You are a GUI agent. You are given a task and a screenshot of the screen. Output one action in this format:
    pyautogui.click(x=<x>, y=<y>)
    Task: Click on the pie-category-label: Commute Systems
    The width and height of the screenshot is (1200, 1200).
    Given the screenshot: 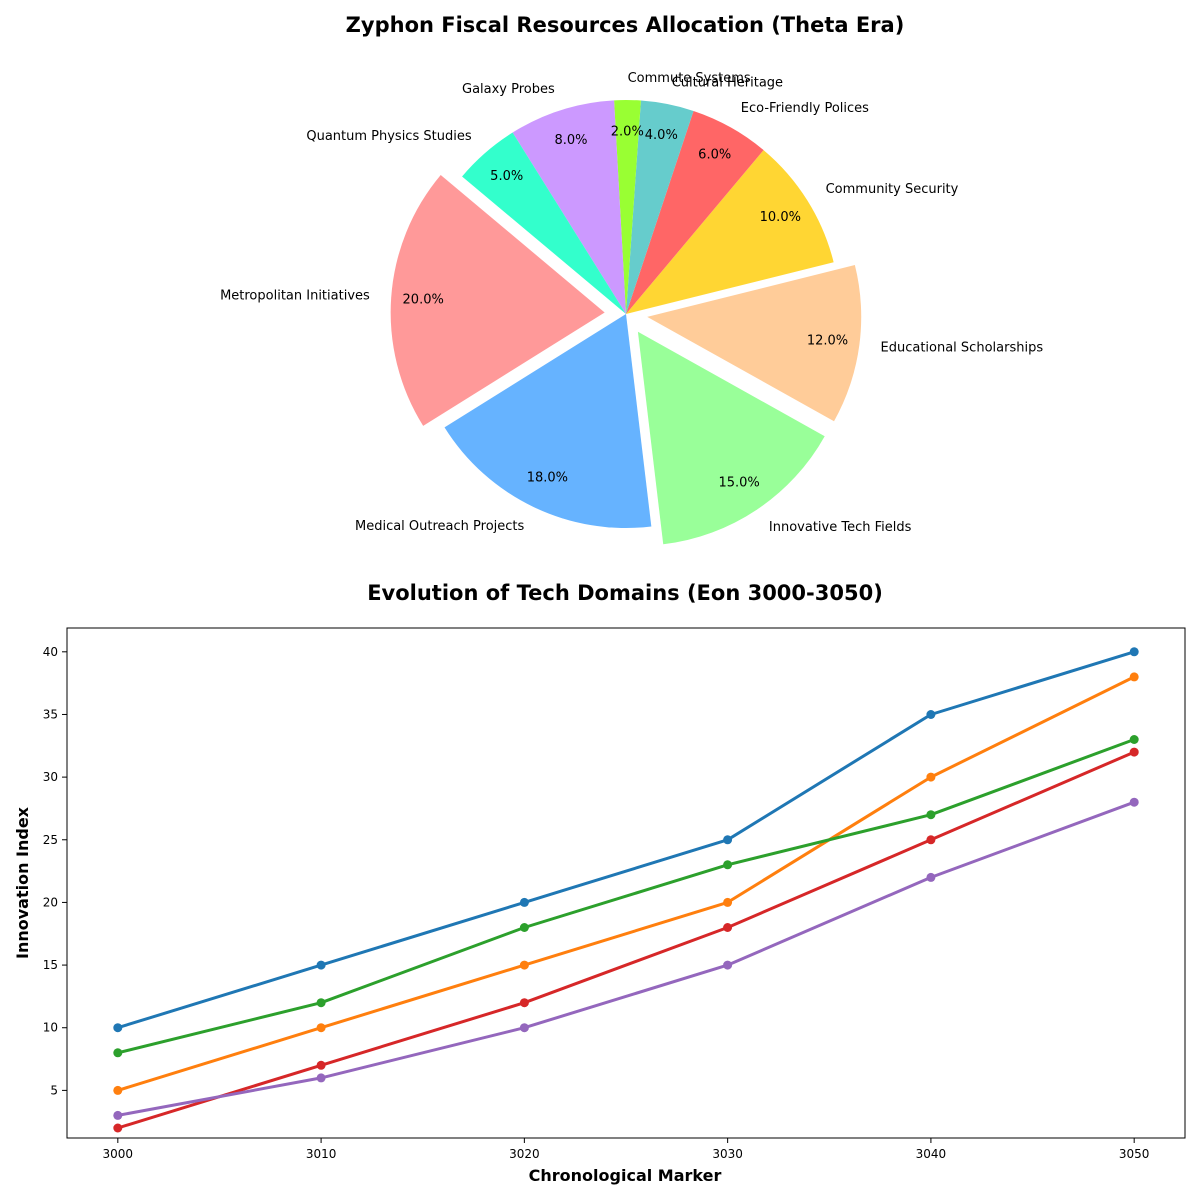 What is the action you would take?
    pyautogui.click(x=689, y=78)
    